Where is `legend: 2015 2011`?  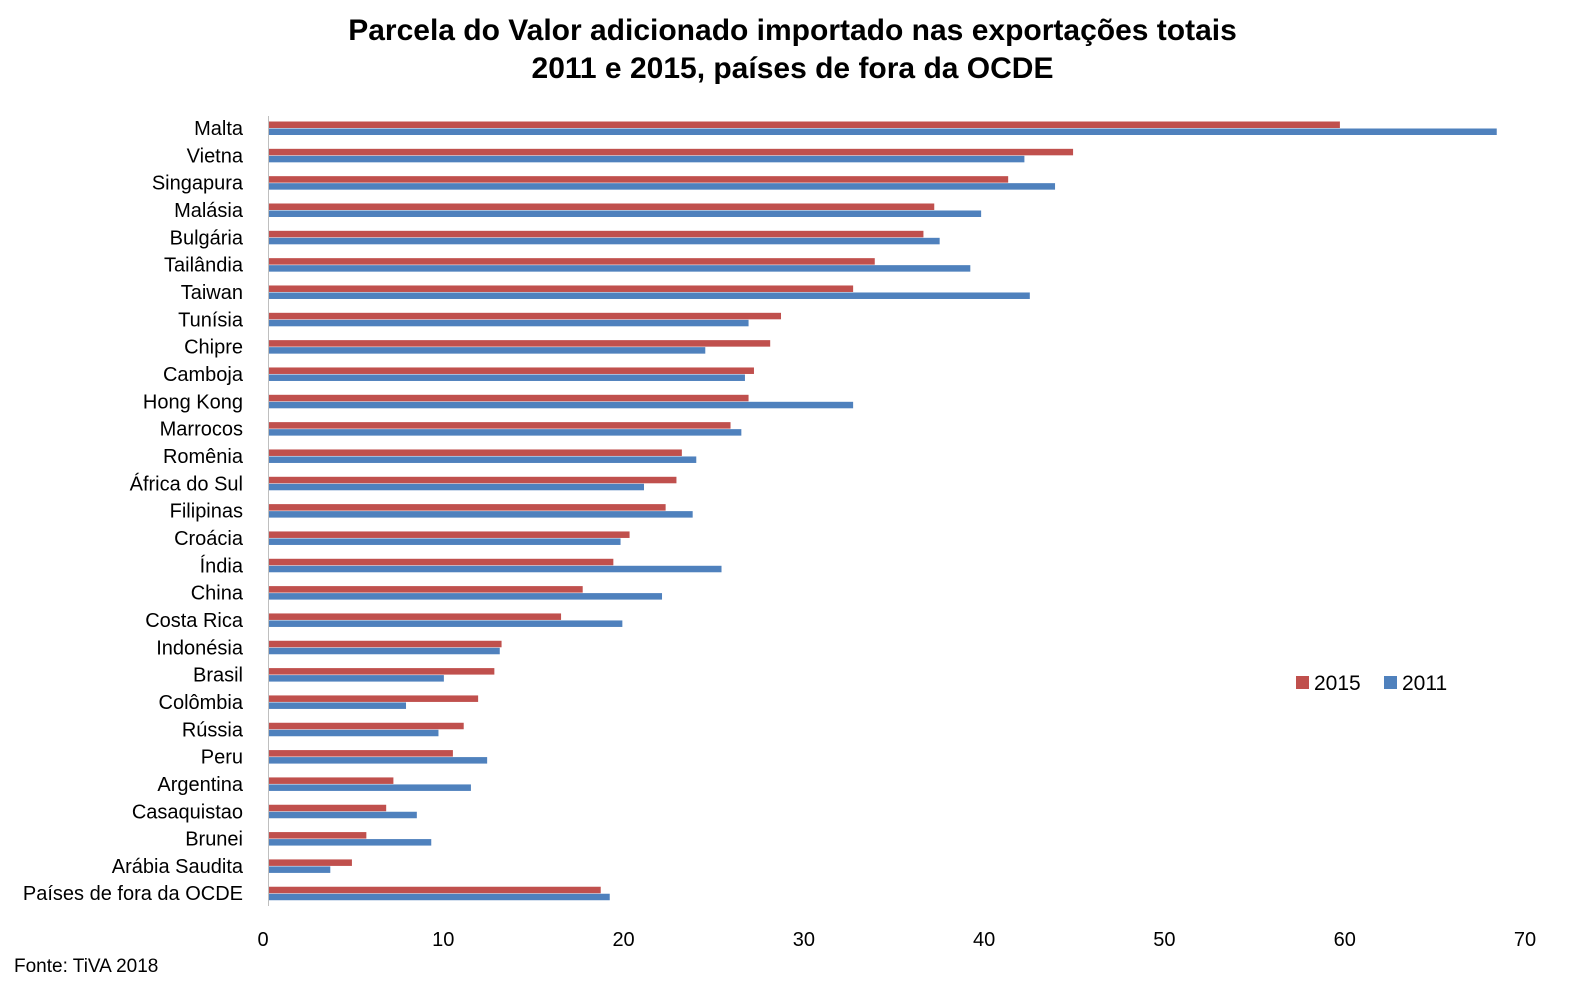 legend: 2015 2011 is located at coordinates (1371, 683).